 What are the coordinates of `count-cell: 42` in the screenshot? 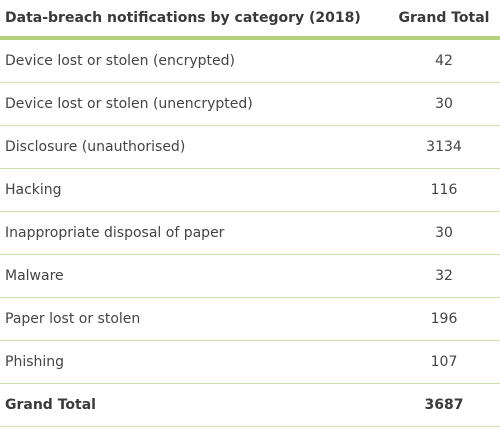 It's located at (444, 60).